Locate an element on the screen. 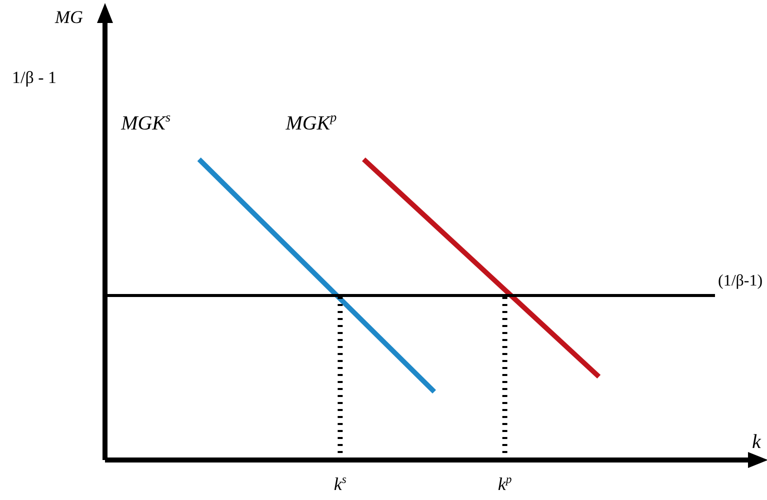 The height and width of the screenshot is (500, 767). text: MG is located at coordinates (68, 17).